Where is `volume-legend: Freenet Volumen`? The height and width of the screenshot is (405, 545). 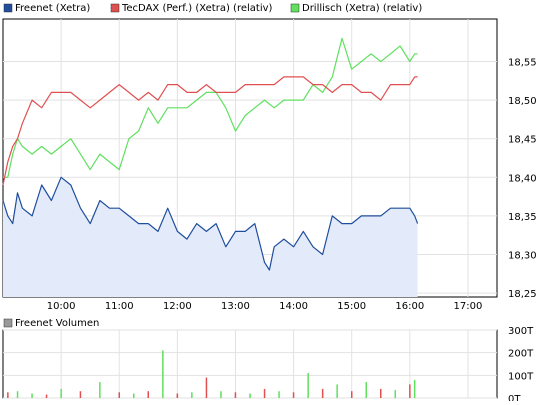 volume-legend: Freenet Volumen is located at coordinates (51, 323).